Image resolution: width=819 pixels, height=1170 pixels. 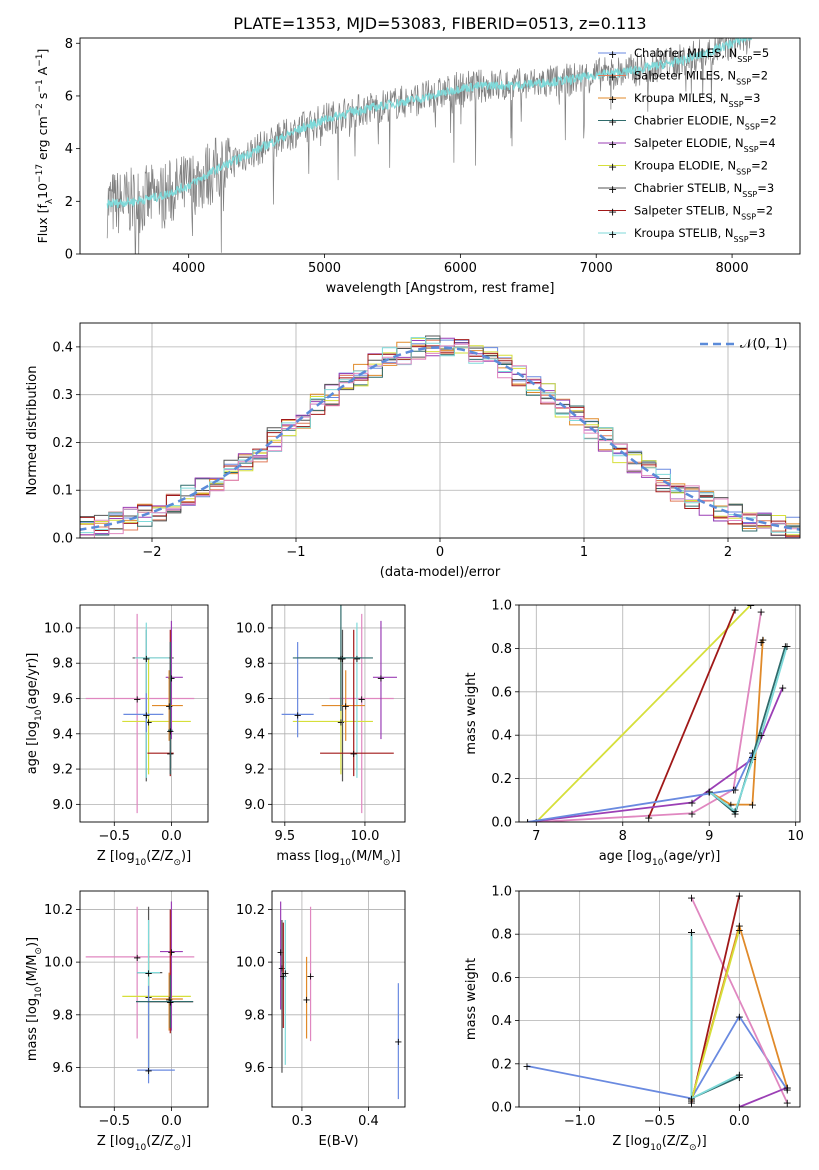 I want to click on y-axis-label: mass [log10(M/M⊙)], so click(x=34, y=999).